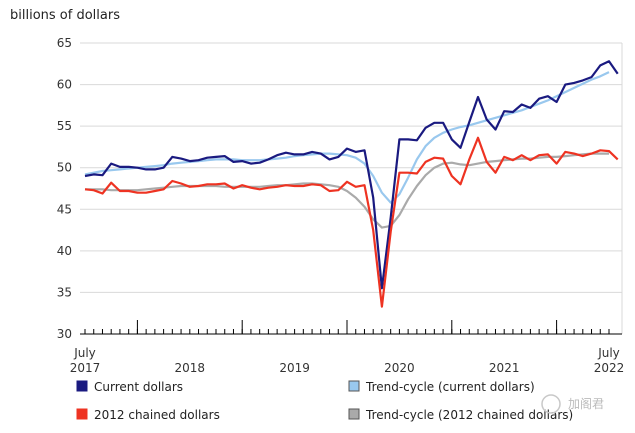 The height and width of the screenshot is (433, 635). What do you see at coordinates (294, 368) in the screenshot?
I see `x-tick-label: 2019` at bounding box center [294, 368].